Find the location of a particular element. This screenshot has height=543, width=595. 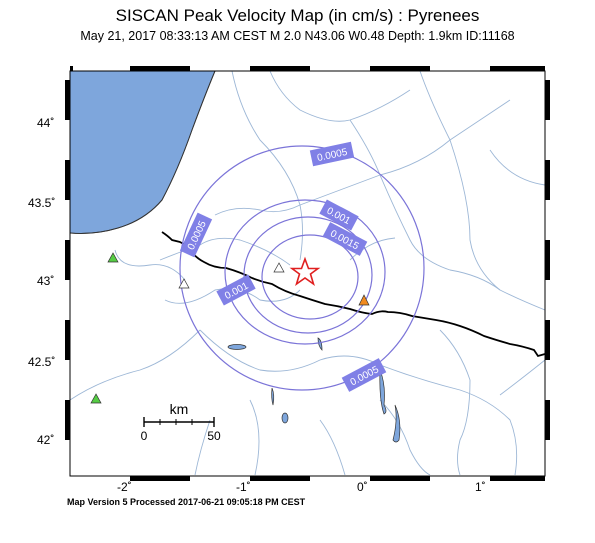

lat-label-42: 42˚ is located at coordinates (46, 440).